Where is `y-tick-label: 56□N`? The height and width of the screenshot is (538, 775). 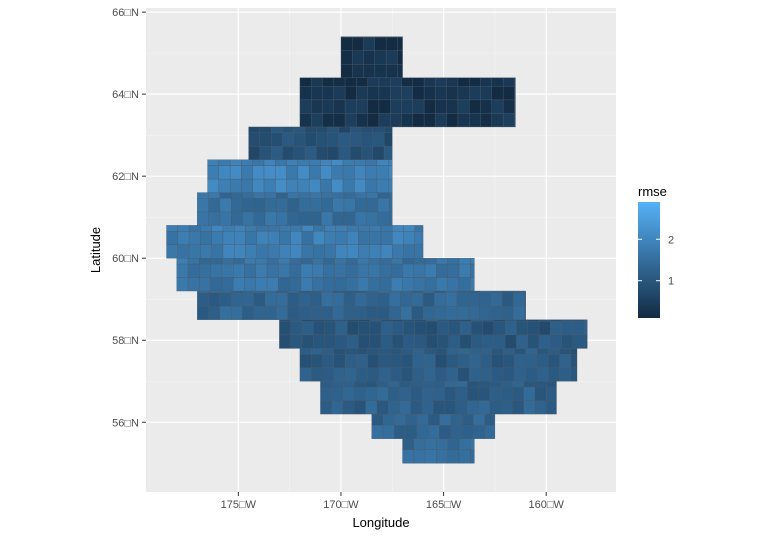
y-tick-label: 56□N is located at coordinates (125, 423).